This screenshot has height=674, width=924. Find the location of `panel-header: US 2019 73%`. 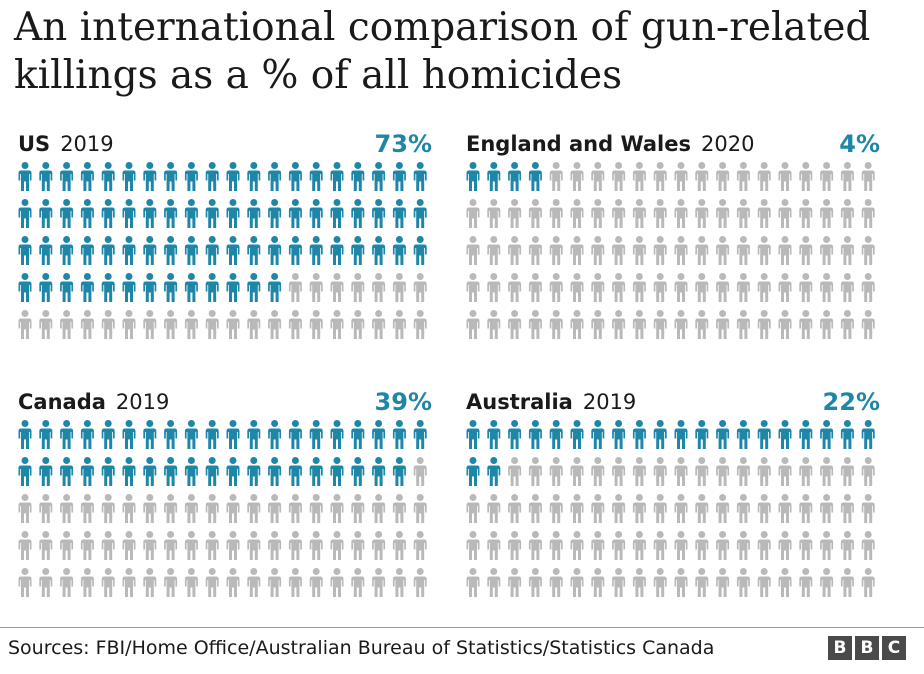

panel-header: US 2019 73% is located at coordinates (225, 144).